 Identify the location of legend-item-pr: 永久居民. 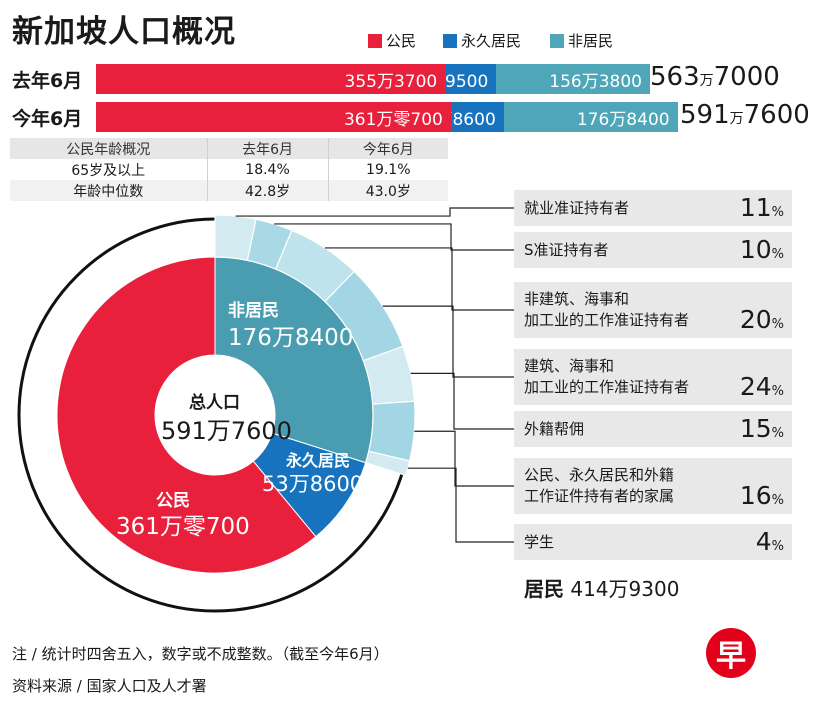
(482, 40).